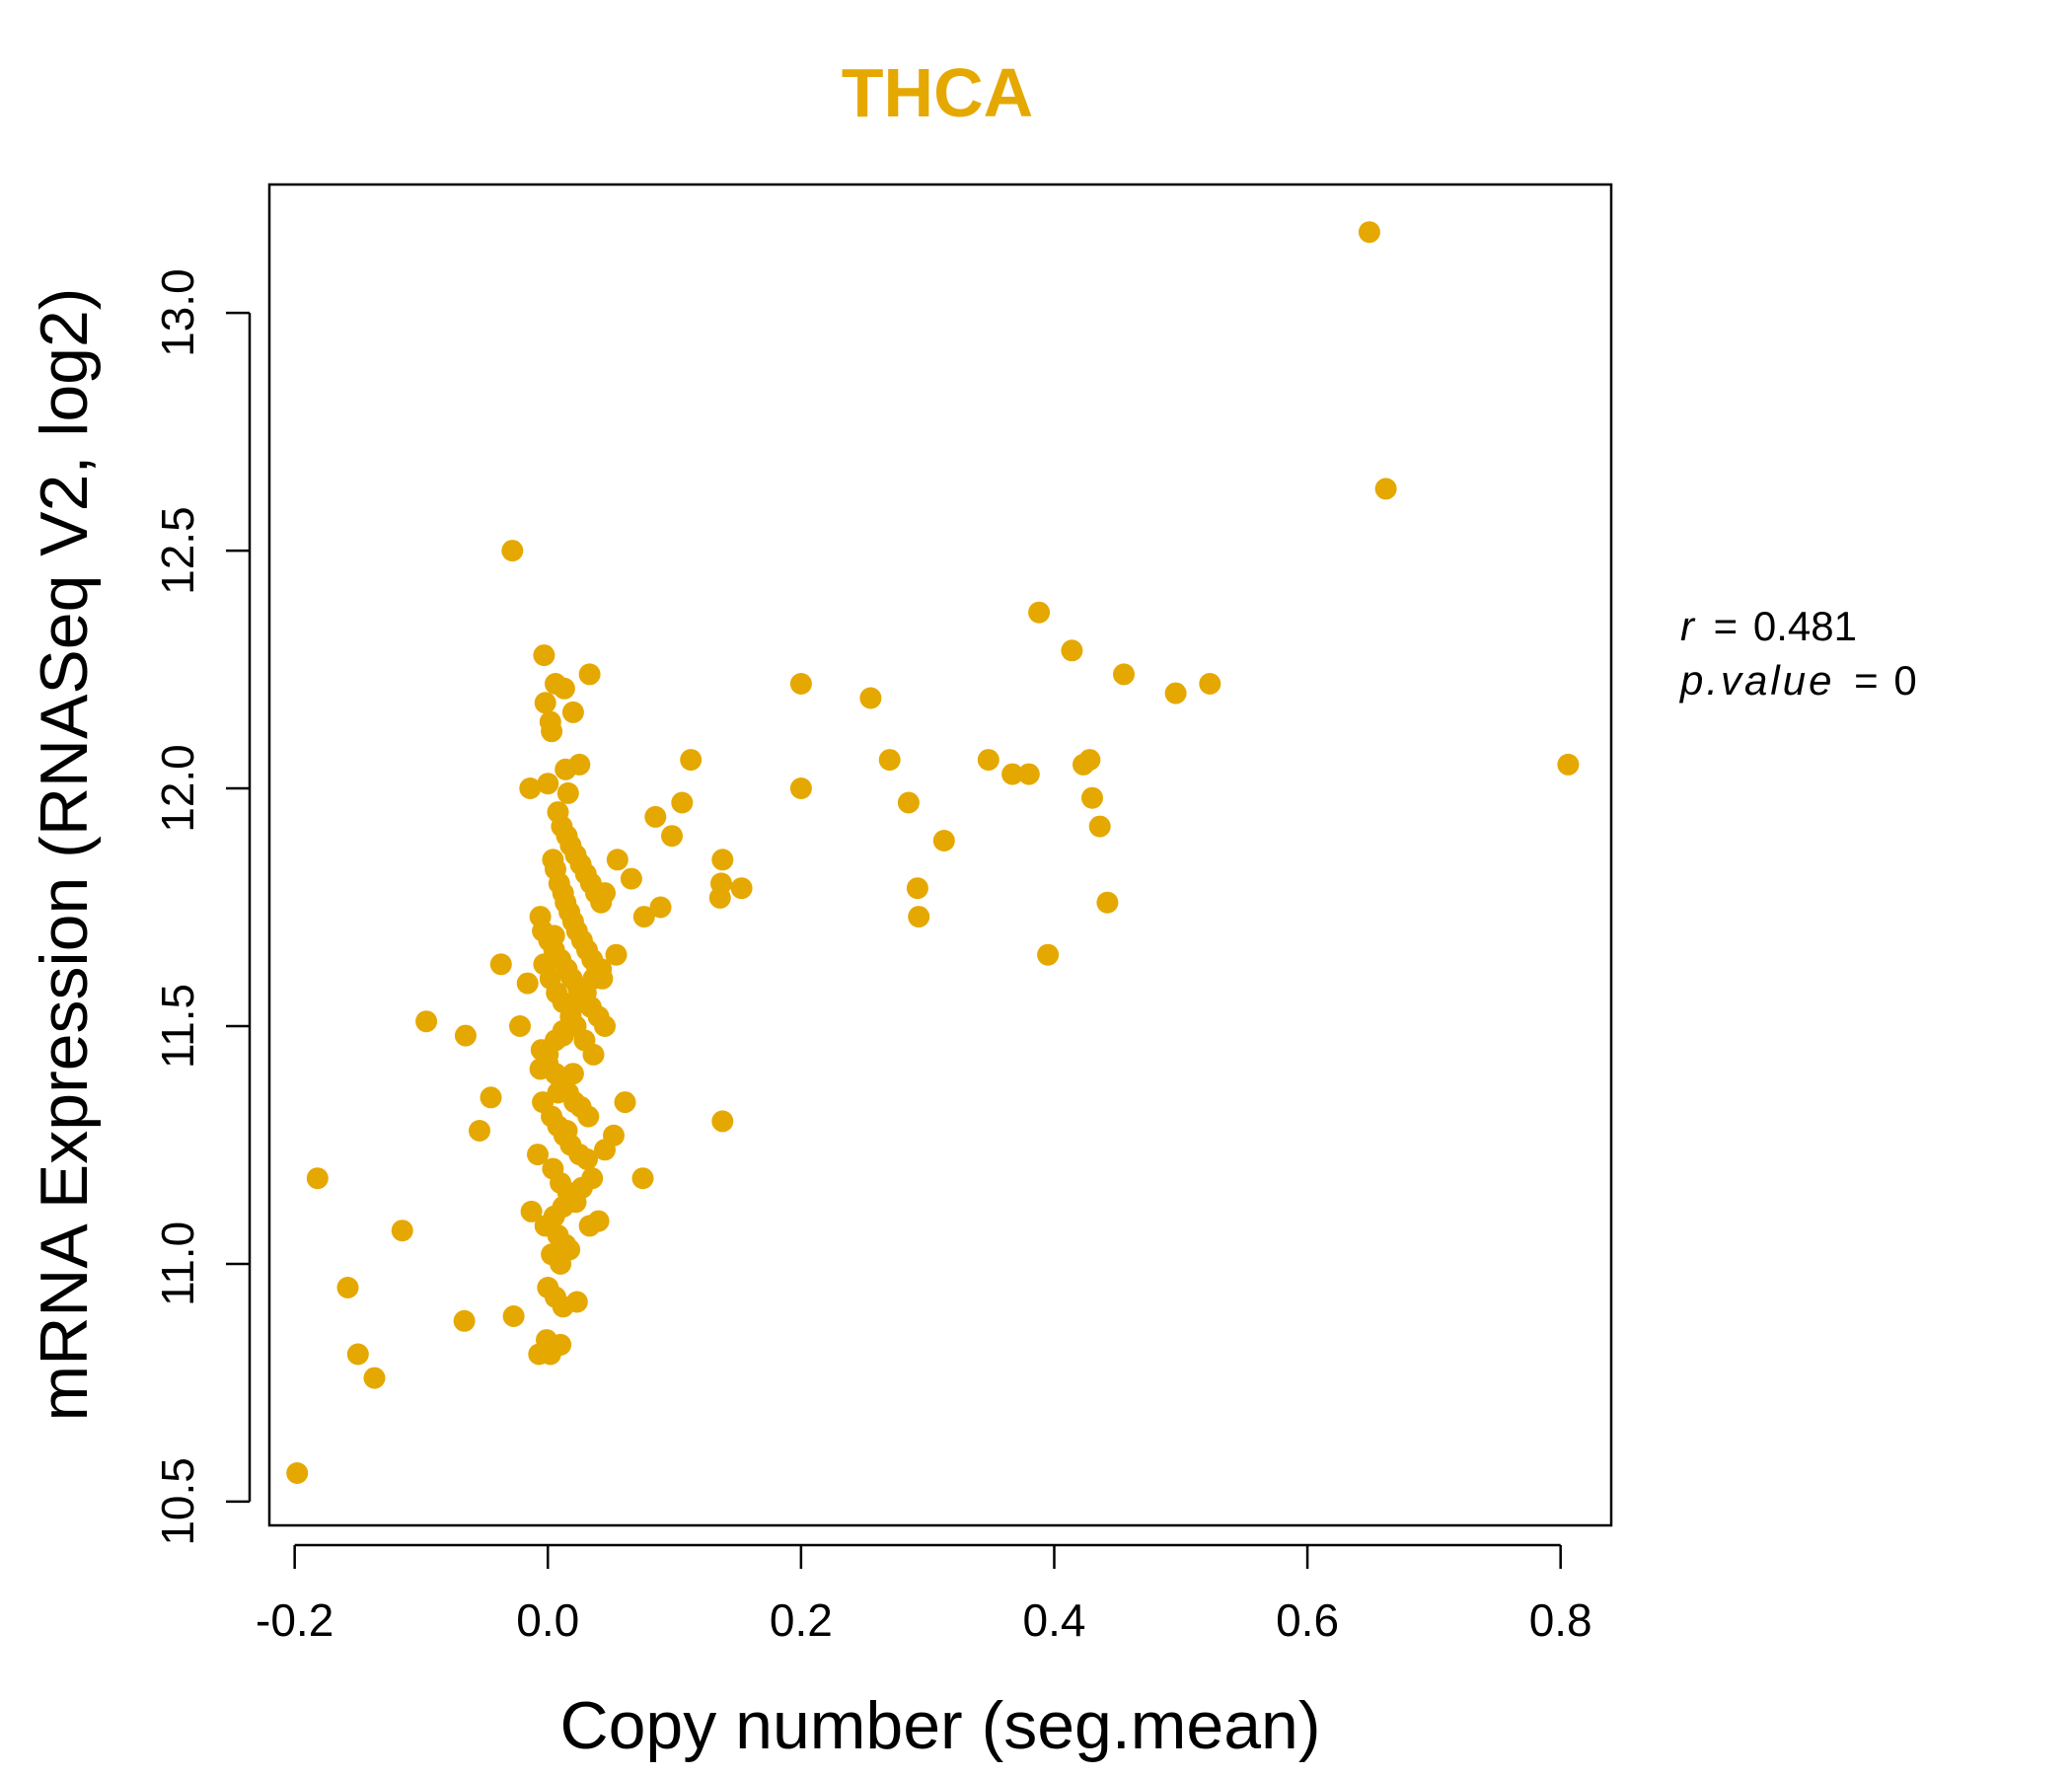 The width and height of the screenshot is (2072, 1776). I want to click on x-tick-label: -0.2, so click(294, 1620).